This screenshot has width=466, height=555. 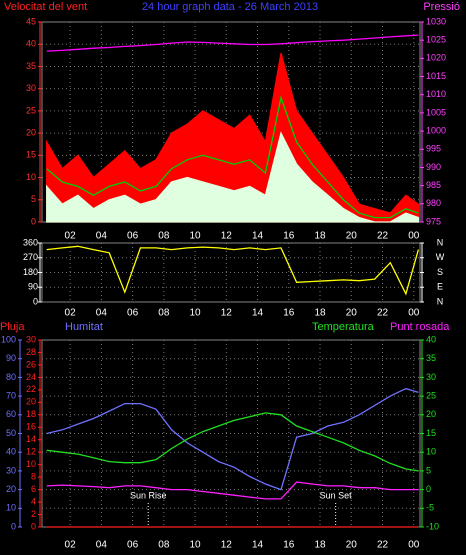 What do you see at coordinates (31, 377) in the screenshot?
I see `y-tick-label: 24` at bounding box center [31, 377].